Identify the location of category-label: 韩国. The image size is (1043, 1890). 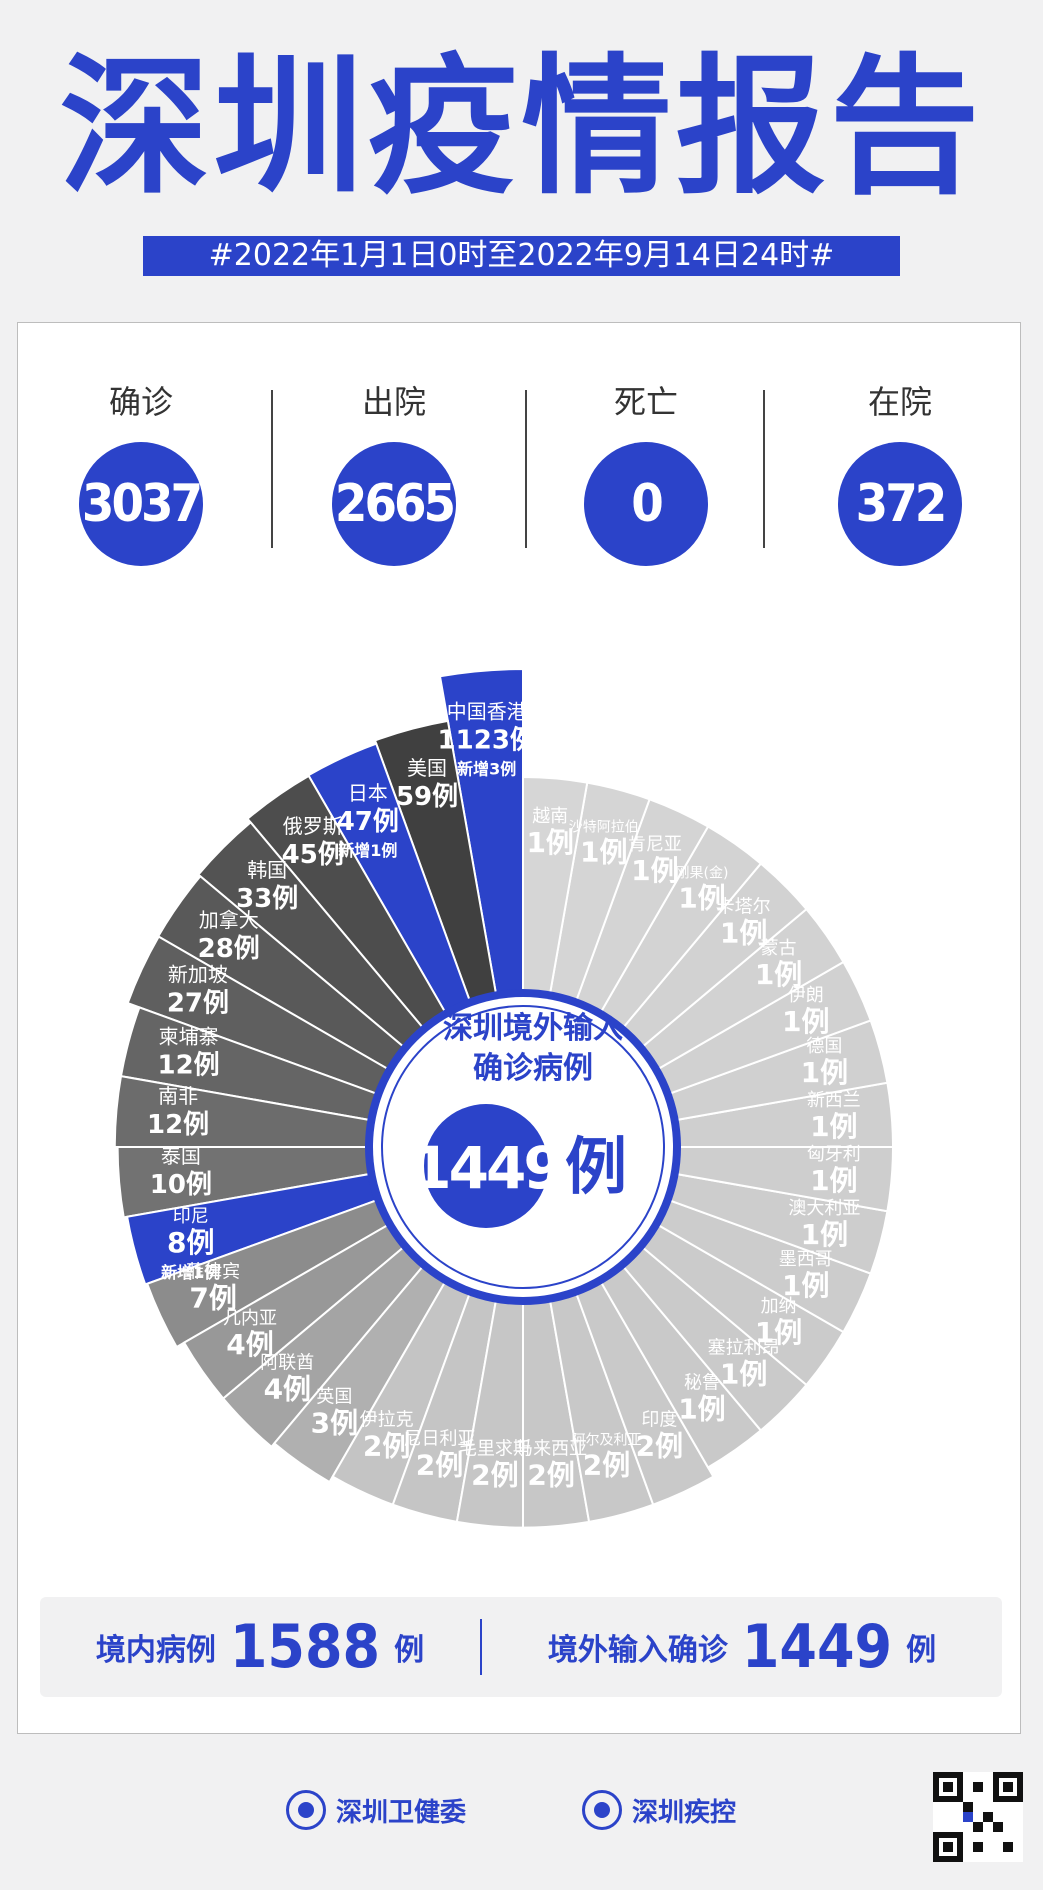
(267, 870).